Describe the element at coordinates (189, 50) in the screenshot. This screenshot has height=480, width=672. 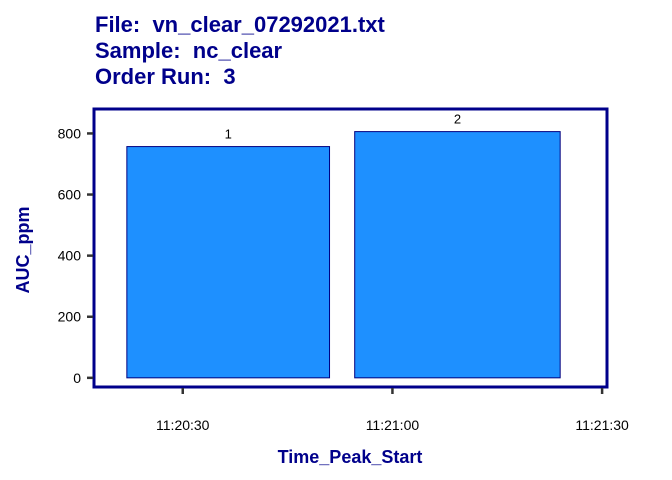
I see `chart-title-line-2: Sample: nc_clear` at that location.